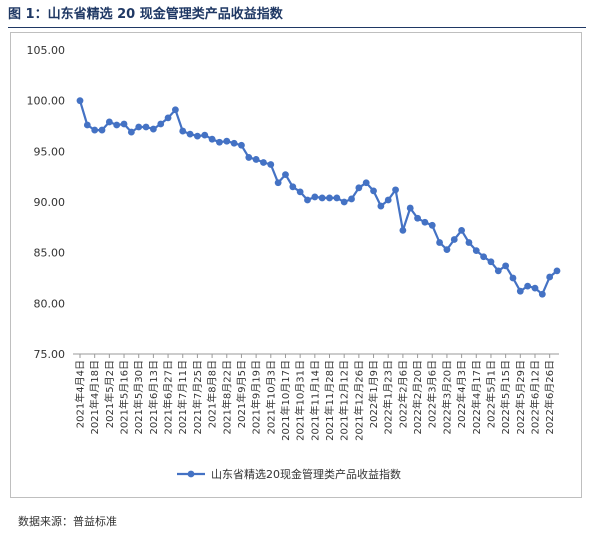 The height and width of the screenshot is (533, 595). I want to click on y-tick-label: 80.00, so click(50, 303).